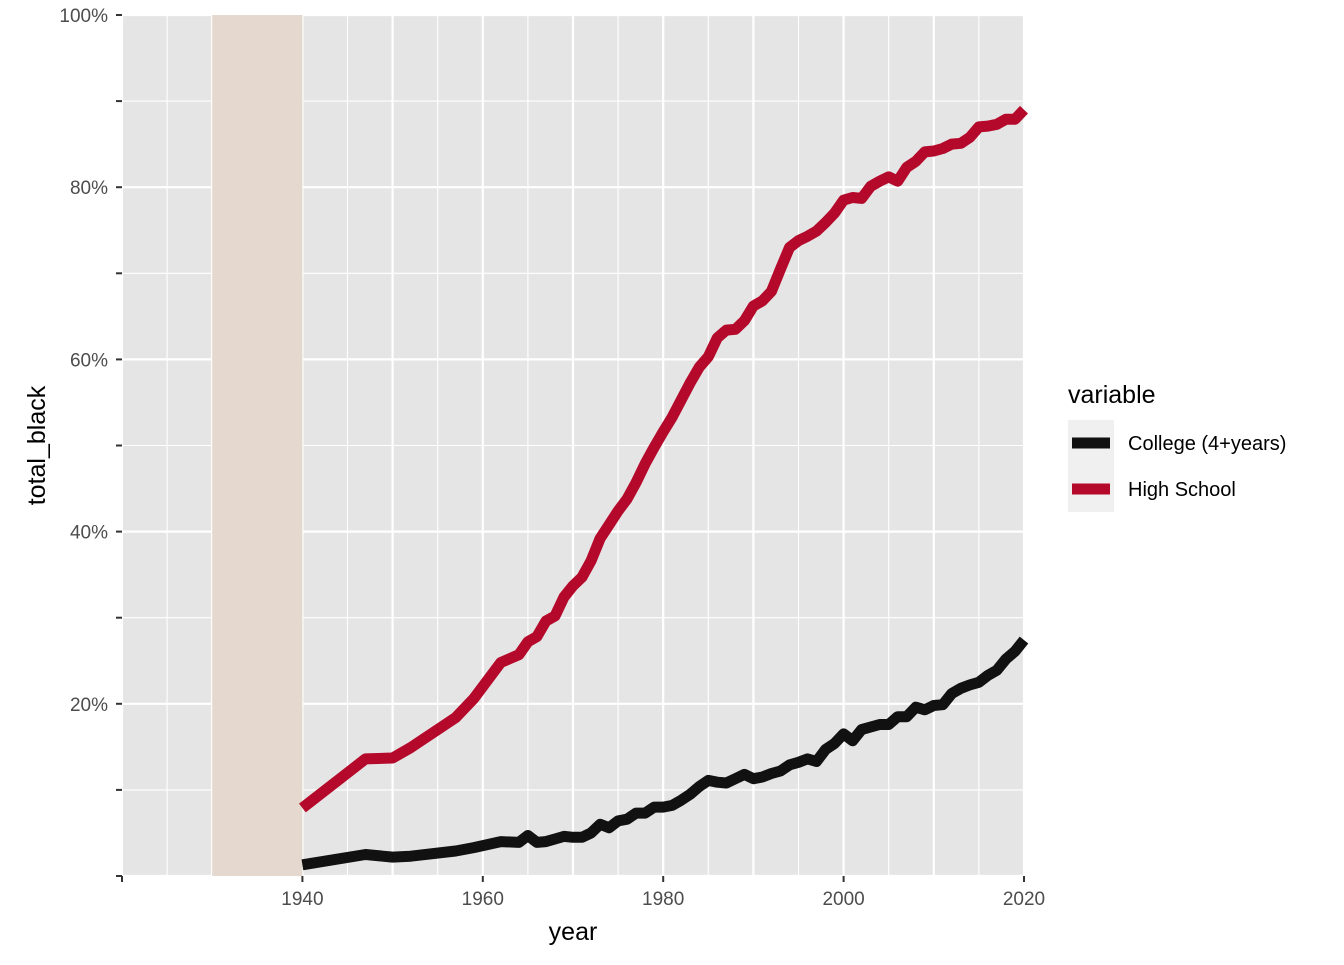 Image resolution: width=1344 pixels, height=965 pixels. Describe the element at coordinates (1182, 490) in the screenshot. I see `legend-label-high-school: High School` at that location.